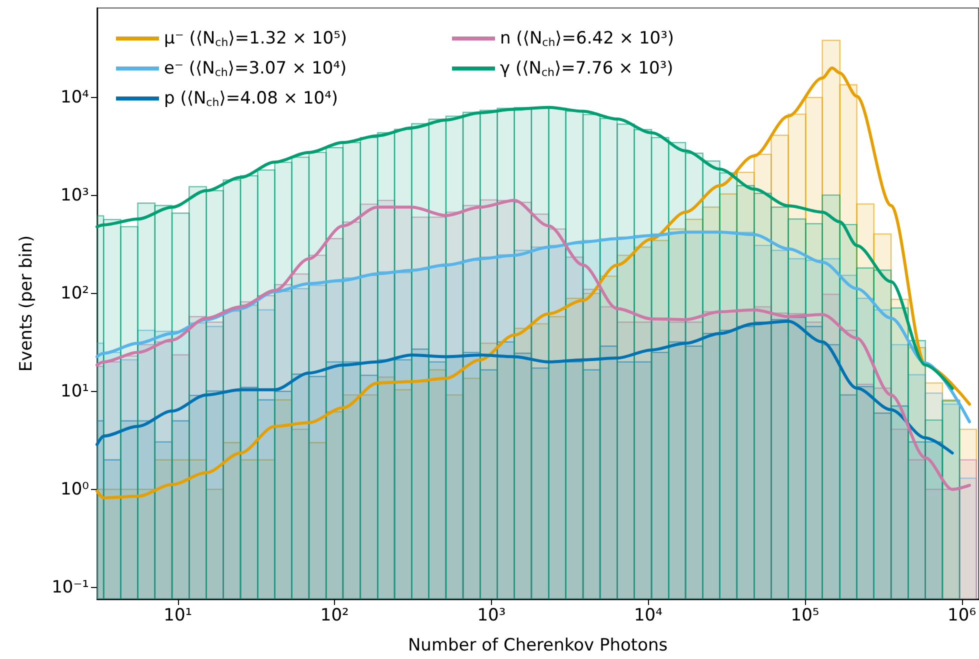 The height and width of the screenshot is (659, 979). Describe the element at coordinates (805, 616) in the screenshot. I see `x-tick-label: 10⁵` at that location.